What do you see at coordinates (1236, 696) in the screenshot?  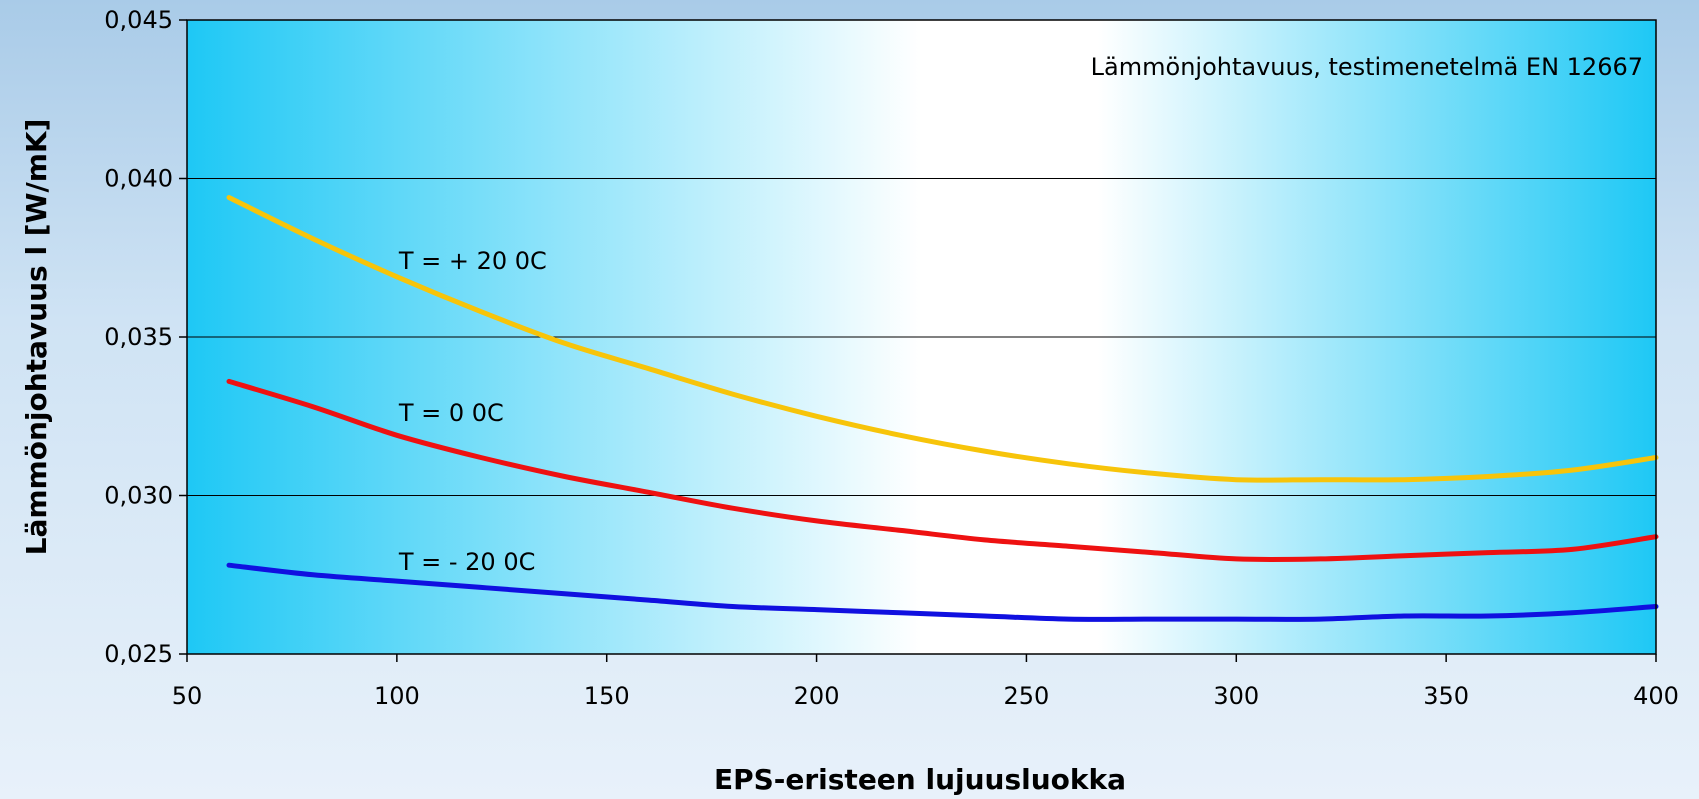 I see `x-tick-label: 300` at bounding box center [1236, 696].